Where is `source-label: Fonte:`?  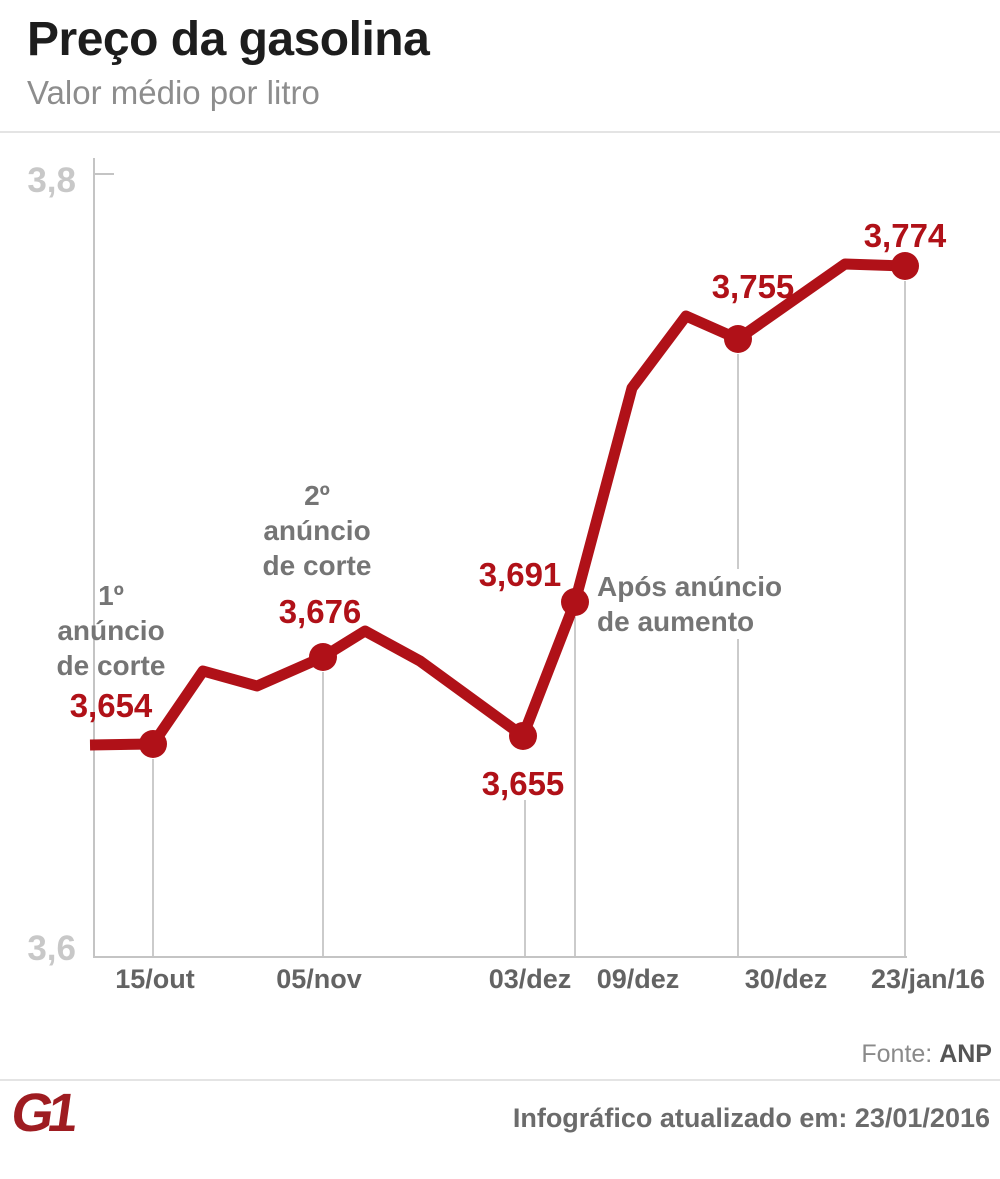 source-label: Fonte: is located at coordinates (897, 1054).